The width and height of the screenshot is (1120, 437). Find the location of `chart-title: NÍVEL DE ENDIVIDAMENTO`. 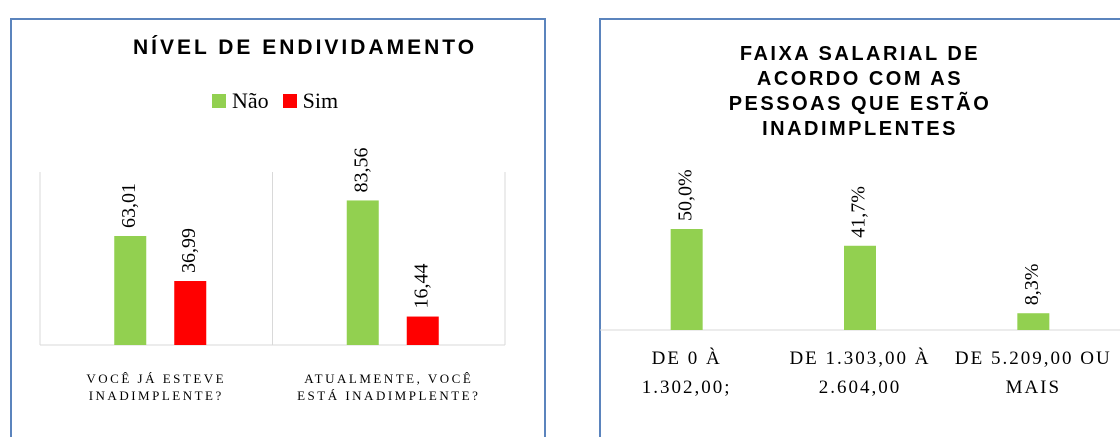

chart-title: NÍVEL DE ENDIVIDAMENTO is located at coordinates (305, 47).